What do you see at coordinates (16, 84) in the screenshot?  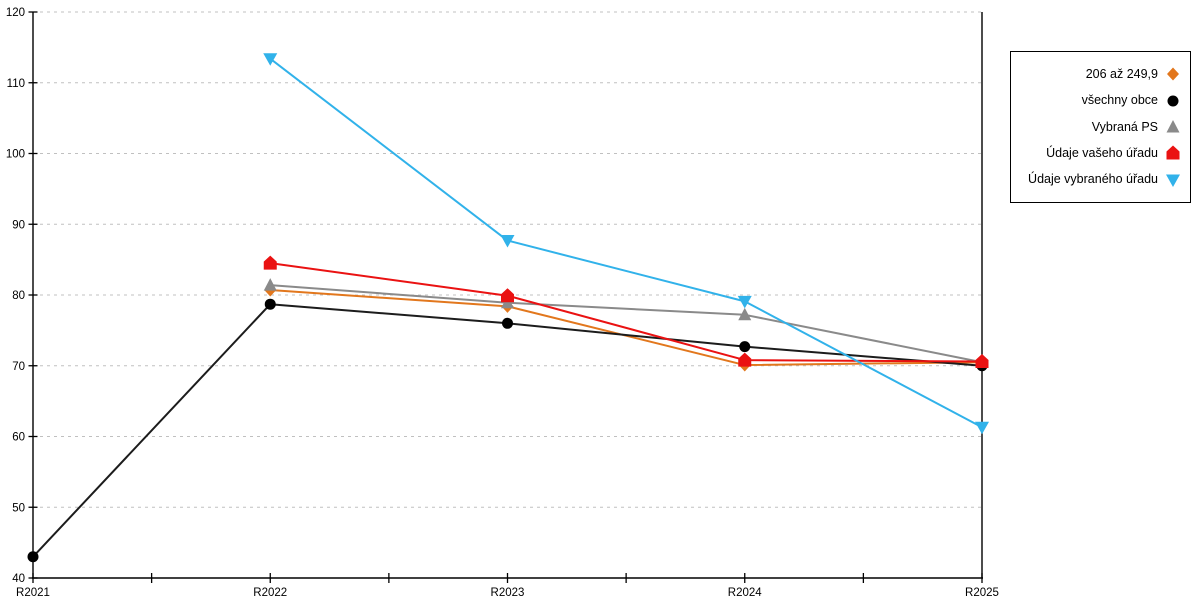 I see `y-tick-label: 110` at bounding box center [16, 84].